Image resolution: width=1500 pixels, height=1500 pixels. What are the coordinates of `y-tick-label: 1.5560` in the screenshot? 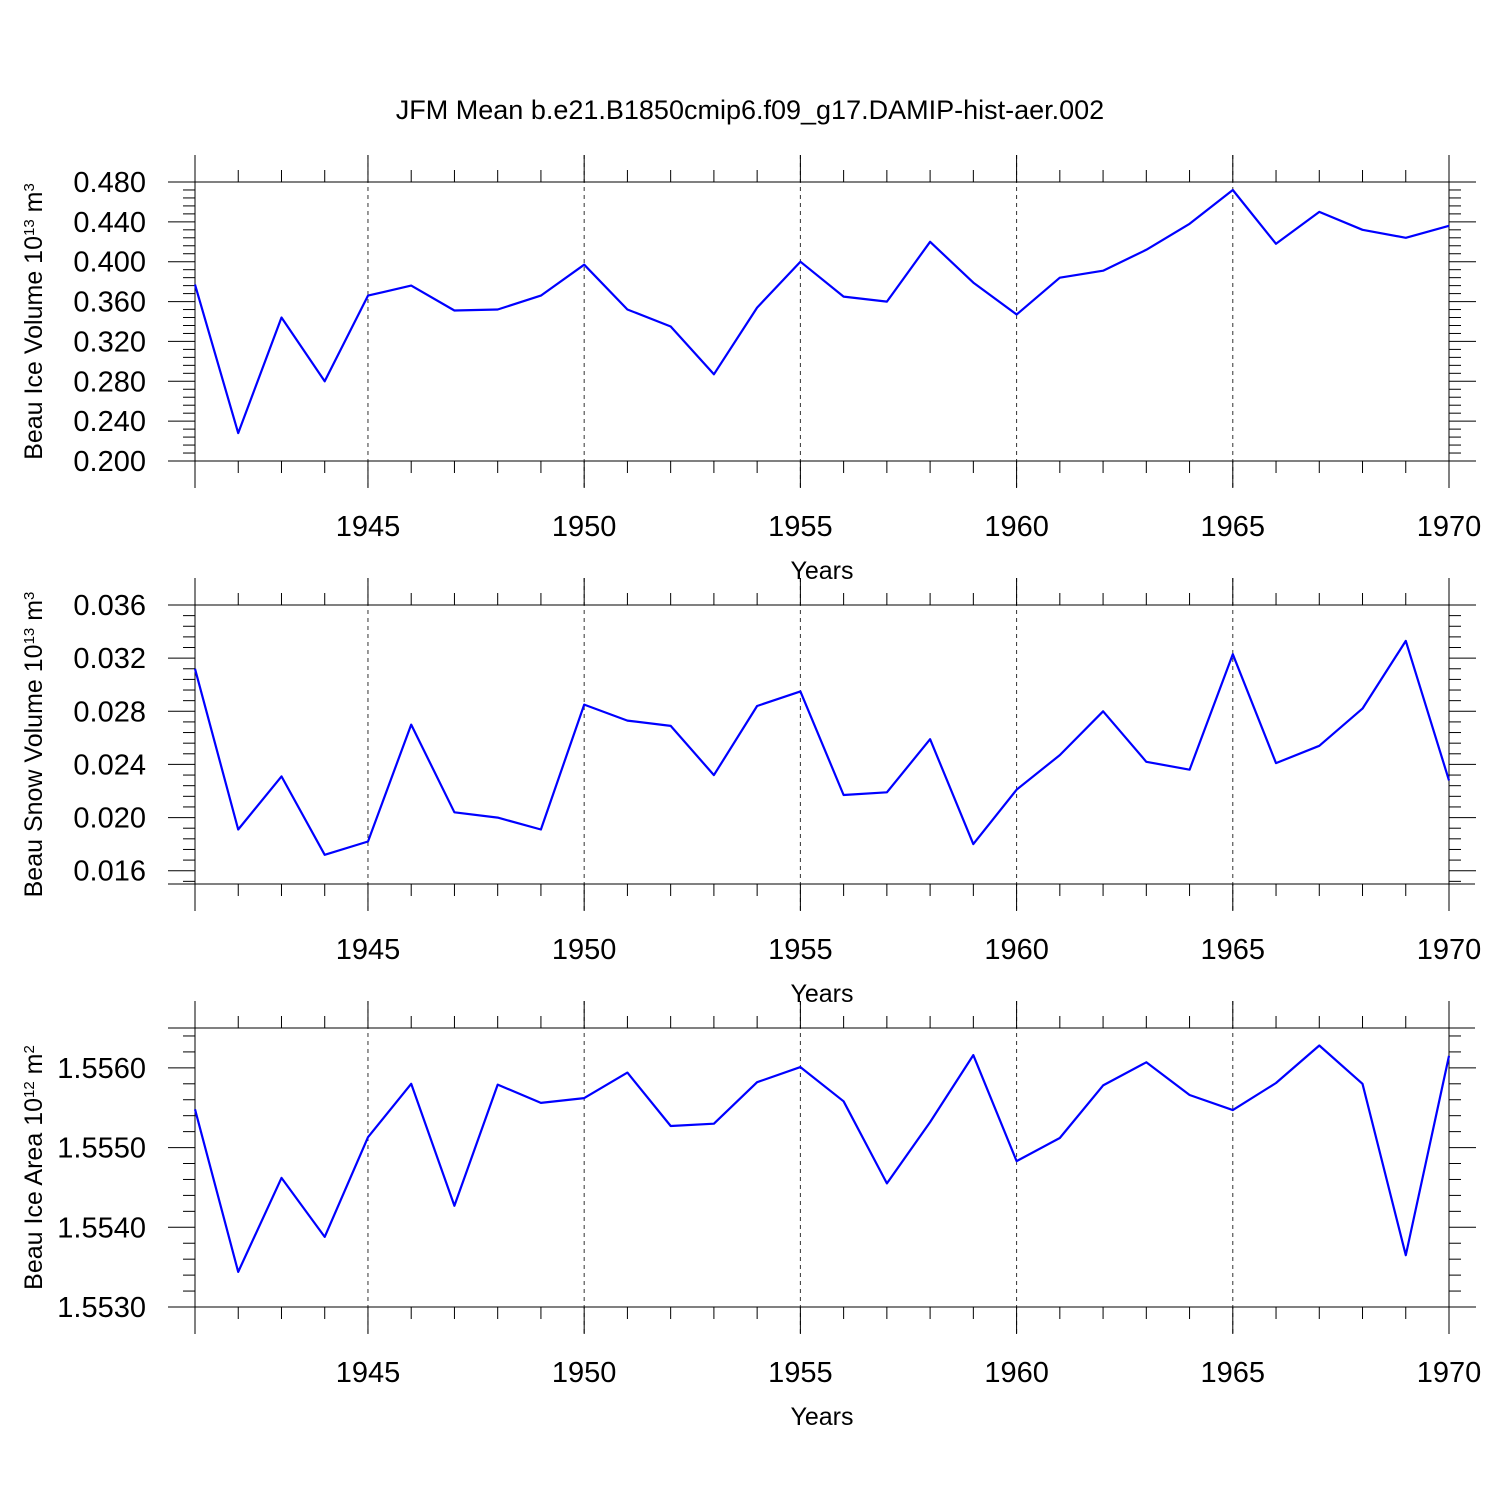 It's located at (101, 1069).